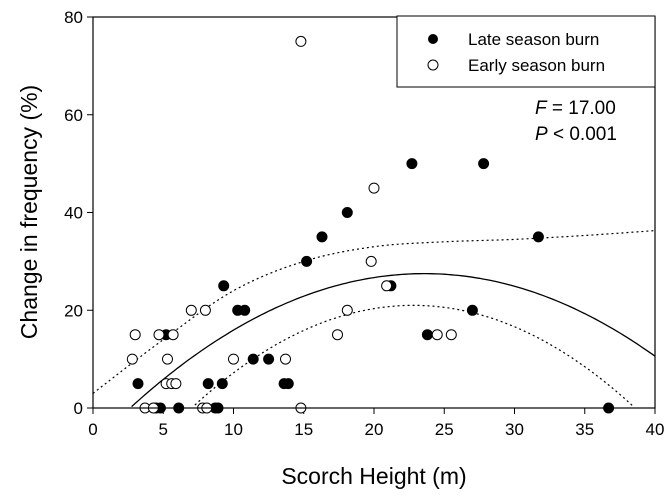 The width and height of the screenshot is (667, 499). Describe the element at coordinates (655, 429) in the screenshot. I see `x-tick-label: 40` at that location.